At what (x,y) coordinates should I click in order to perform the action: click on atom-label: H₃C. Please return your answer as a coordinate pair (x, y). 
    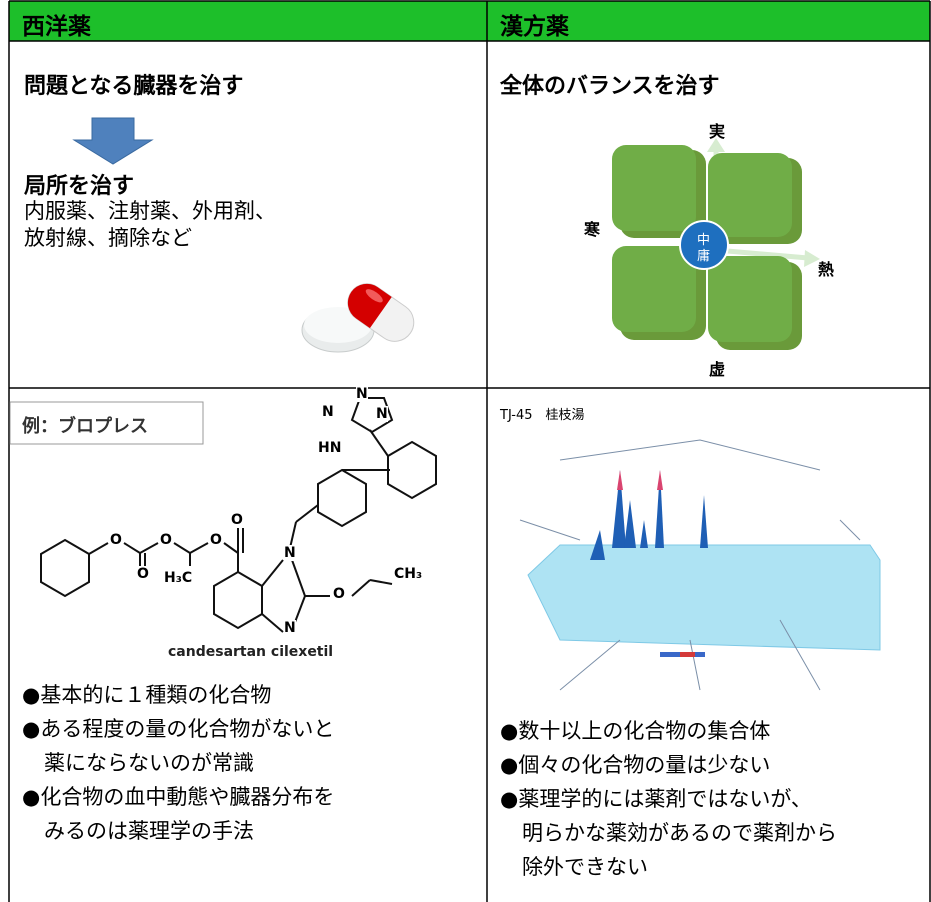
    Looking at the image, I should click on (178, 578).